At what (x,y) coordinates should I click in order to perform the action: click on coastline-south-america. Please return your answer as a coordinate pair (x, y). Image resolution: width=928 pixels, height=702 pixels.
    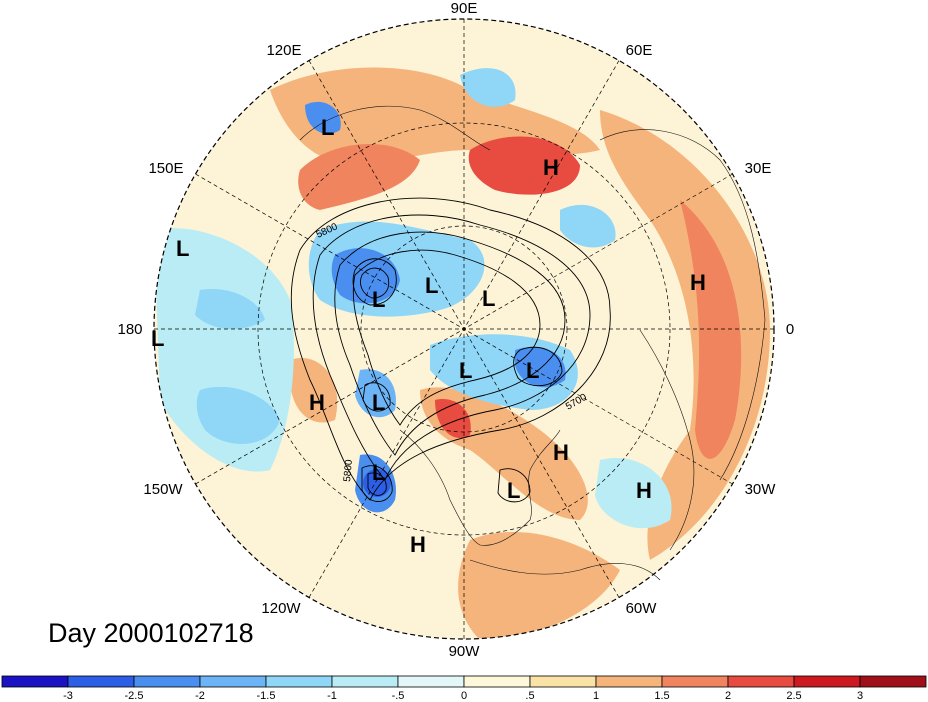
    Looking at the image, I should click on (565, 570).